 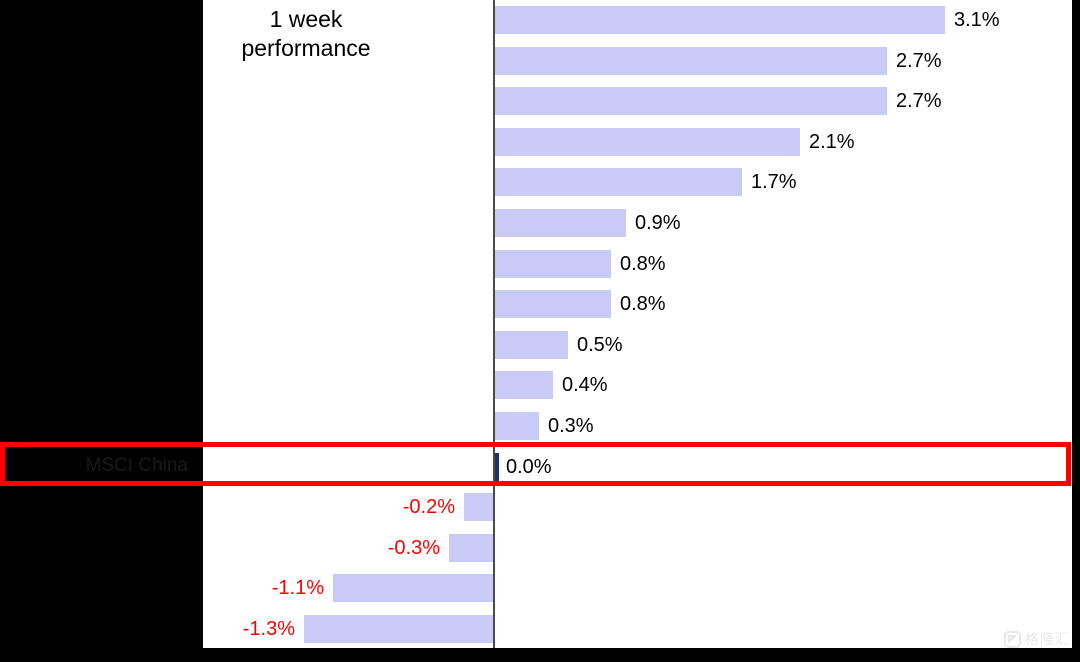 I want to click on bar-value-label: 0.3%, so click(x=571, y=426).